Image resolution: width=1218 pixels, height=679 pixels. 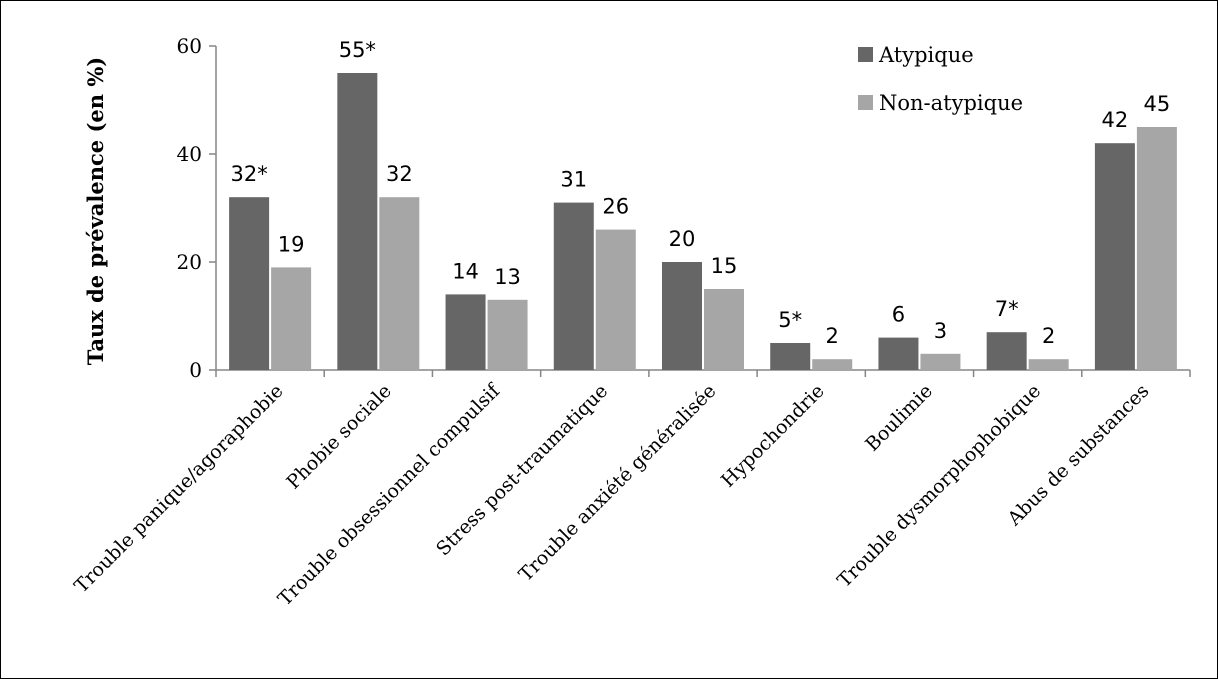 I want to click on legend-label-atypique: Atypique, so click(x=926, y=55).